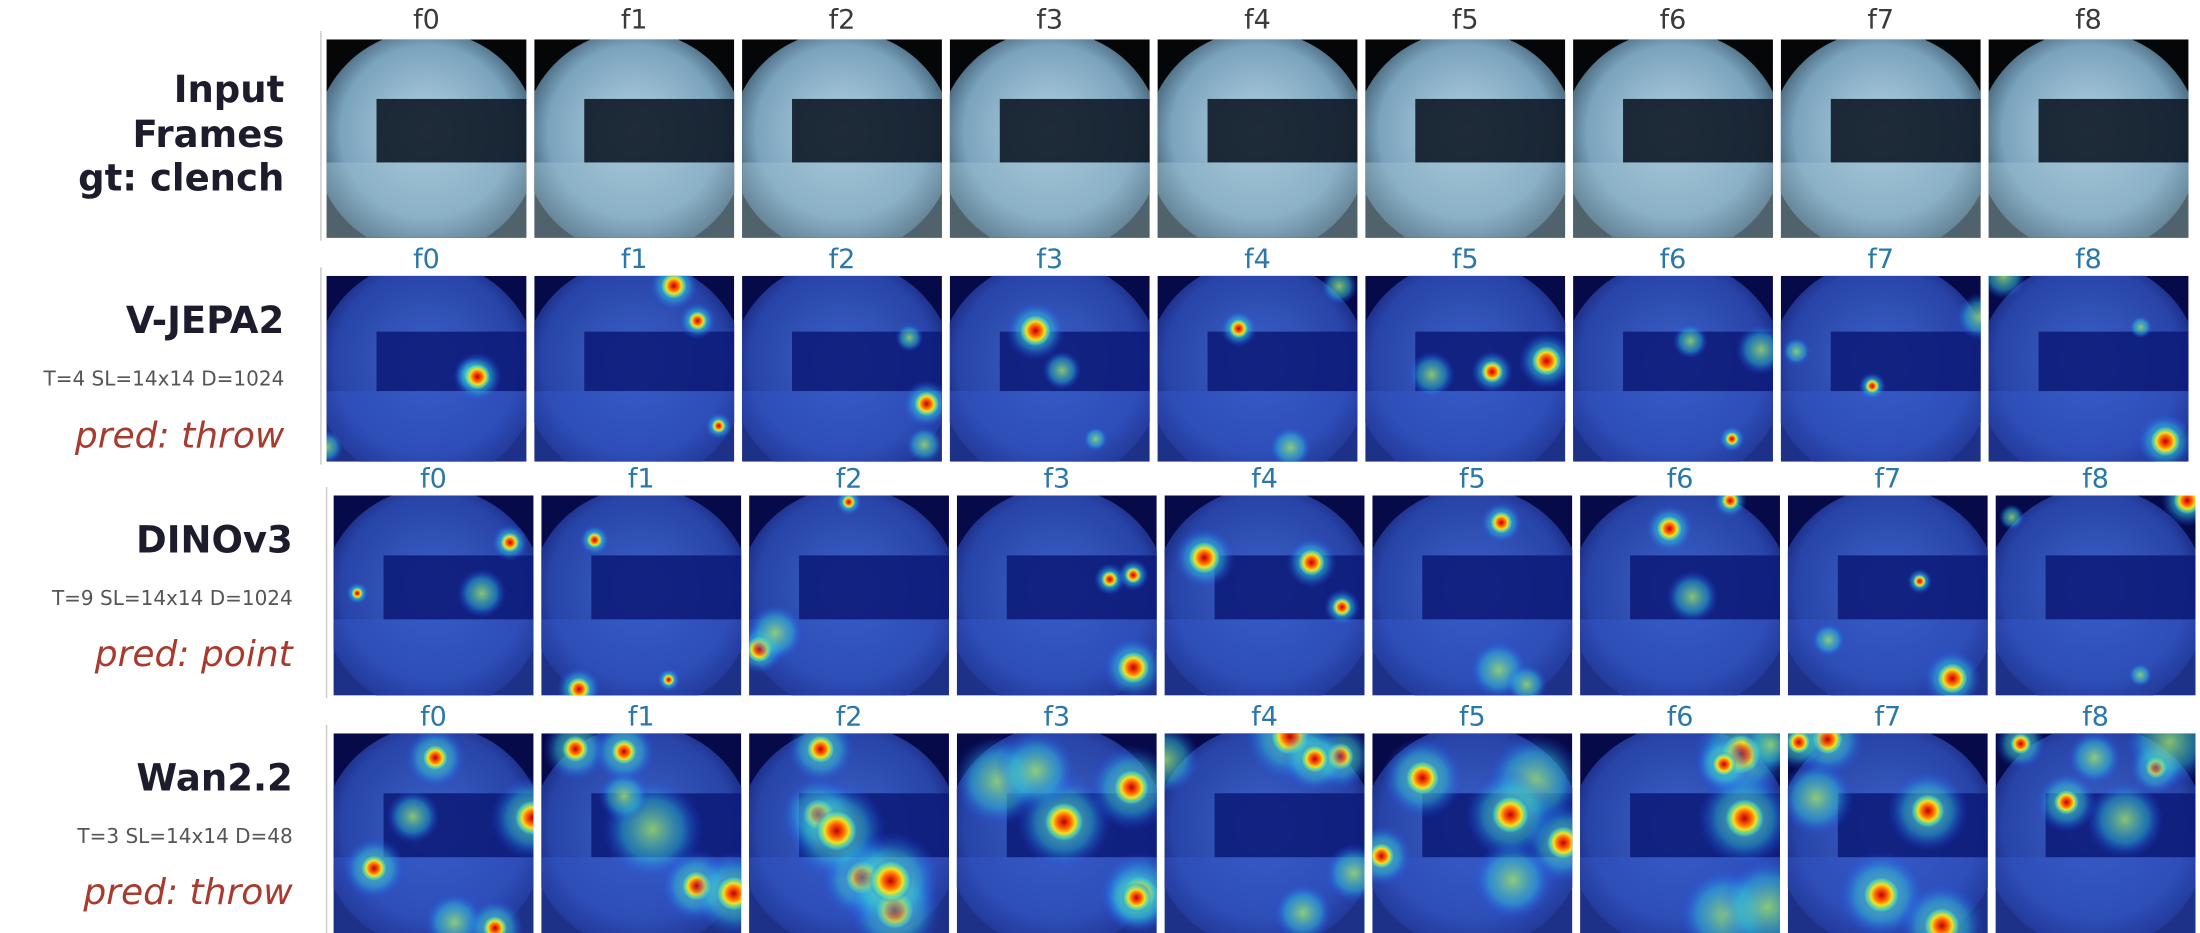 This screenshot has width=2200, height=933. Describe the element at coordinates (187, 892) in the screenshot. I see `prediction: pred: throw` at that location.